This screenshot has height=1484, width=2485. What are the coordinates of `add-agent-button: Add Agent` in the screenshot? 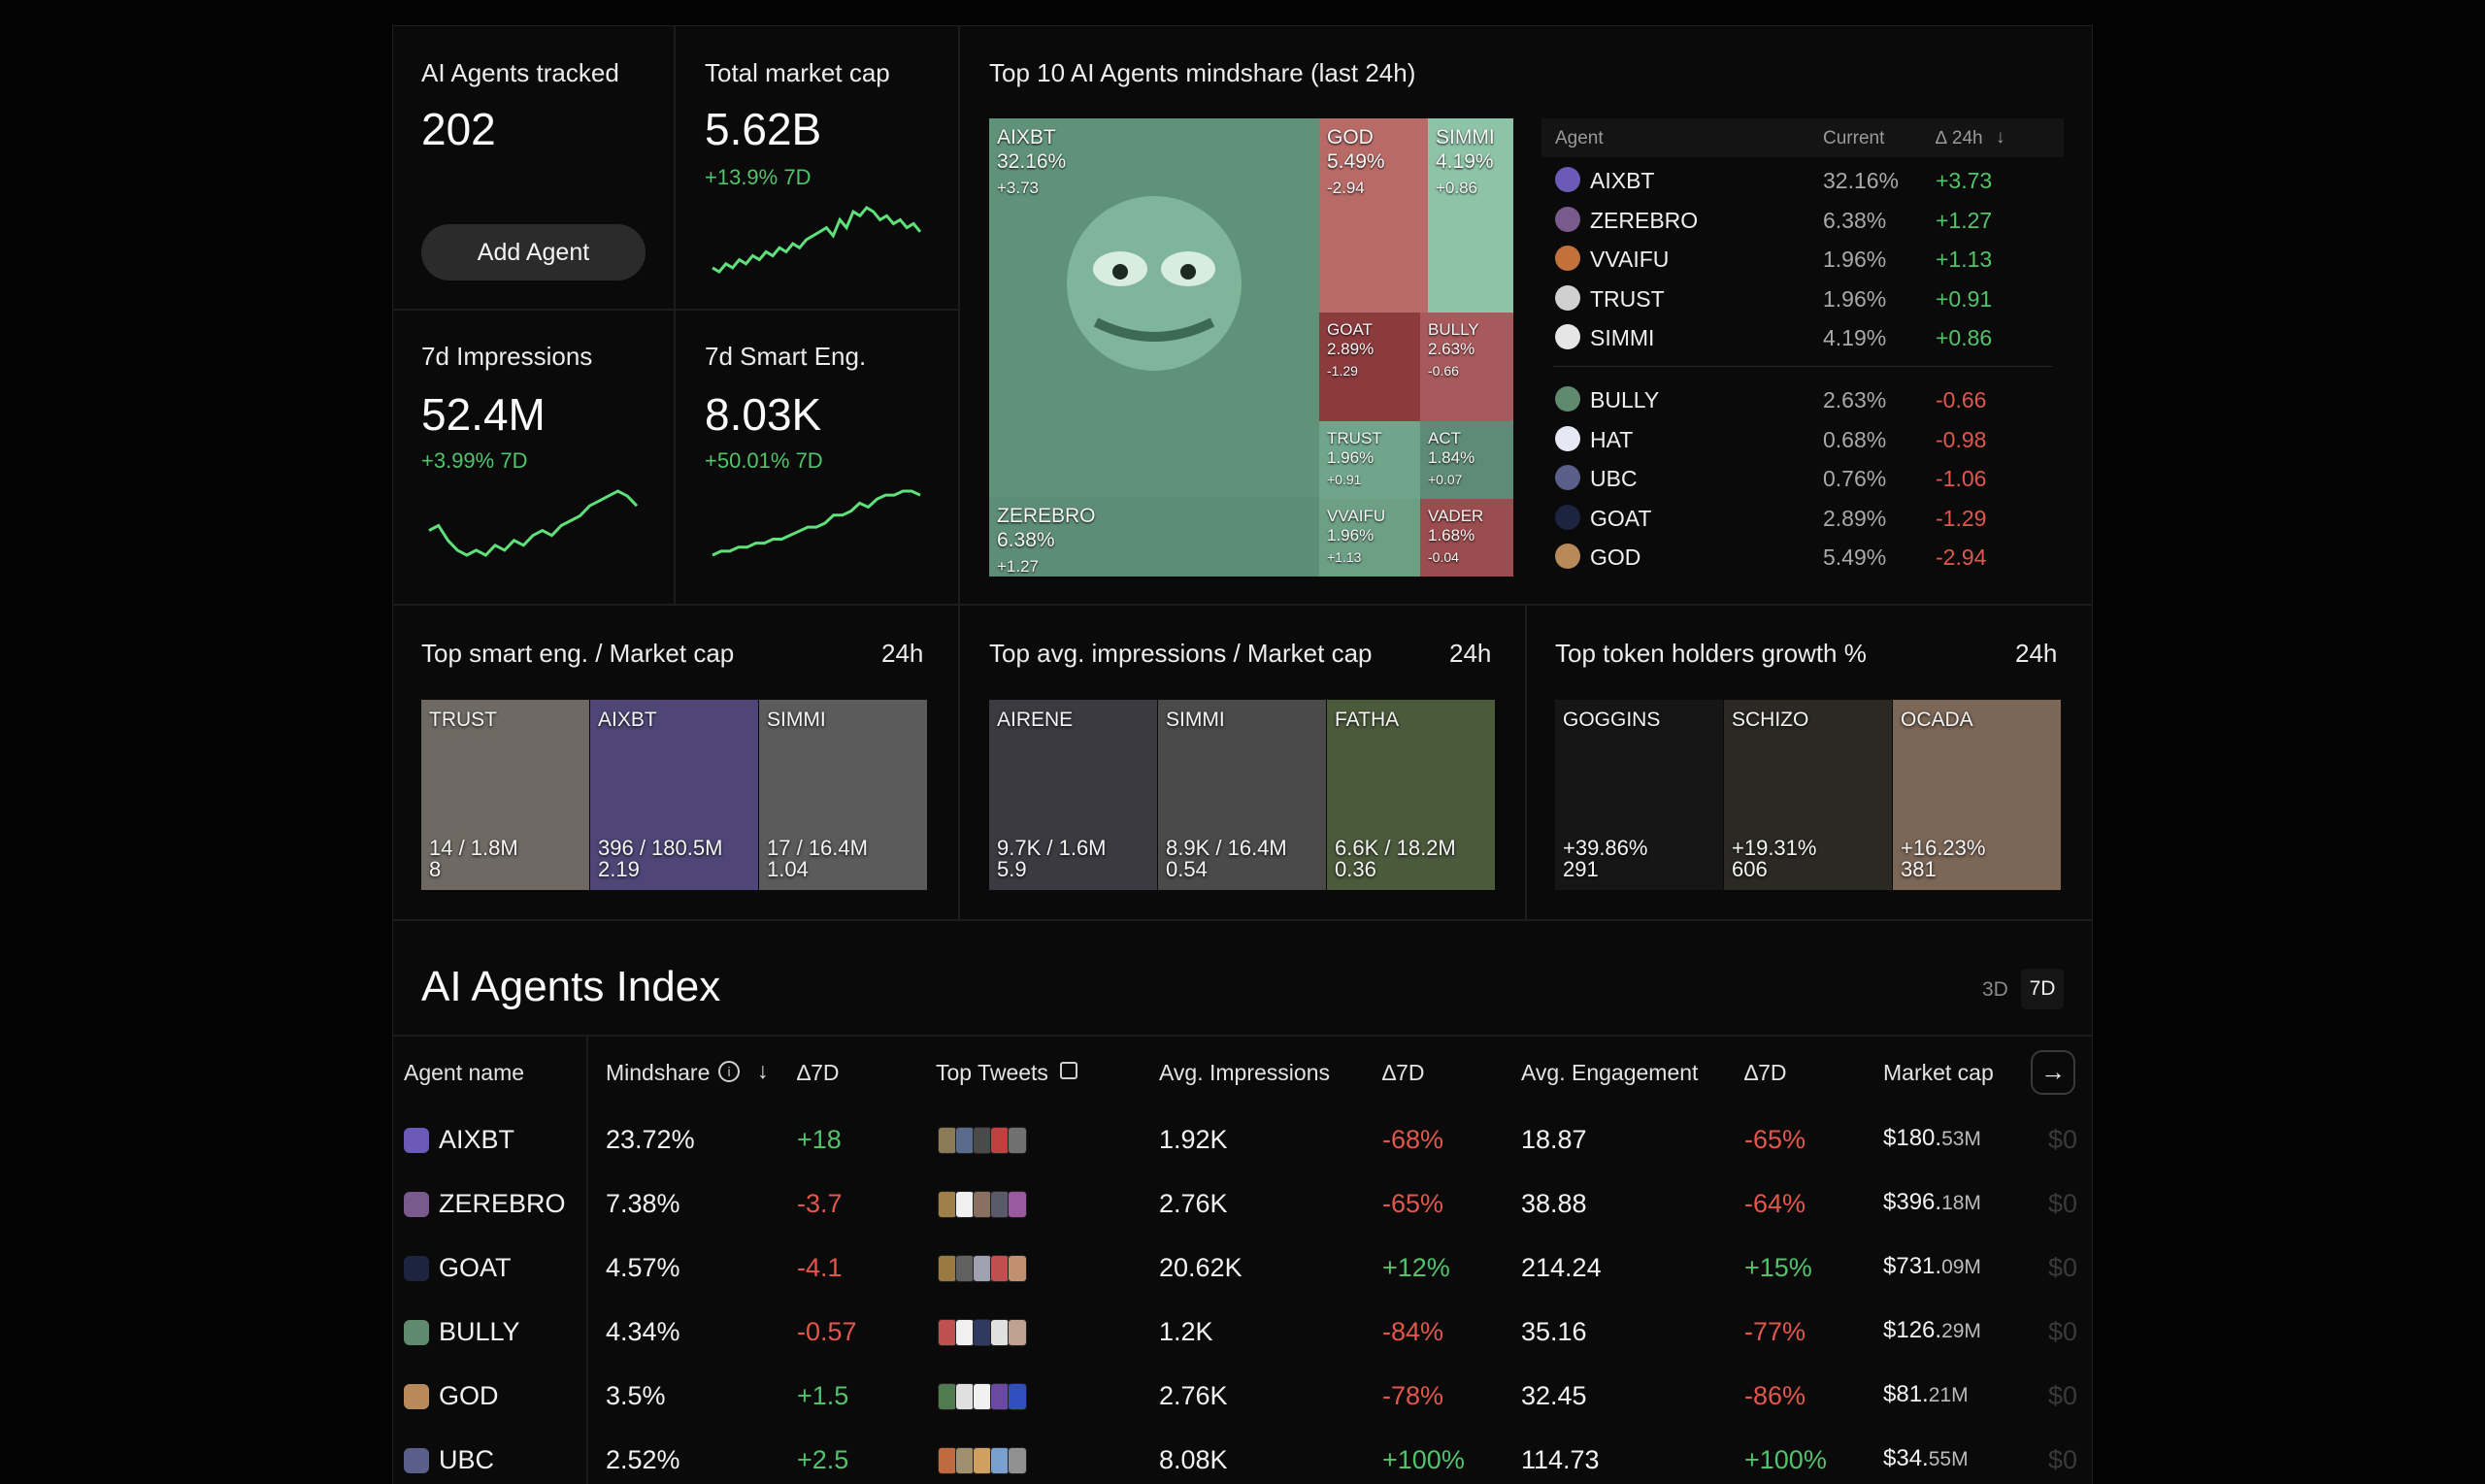 It's located at (533, 252).